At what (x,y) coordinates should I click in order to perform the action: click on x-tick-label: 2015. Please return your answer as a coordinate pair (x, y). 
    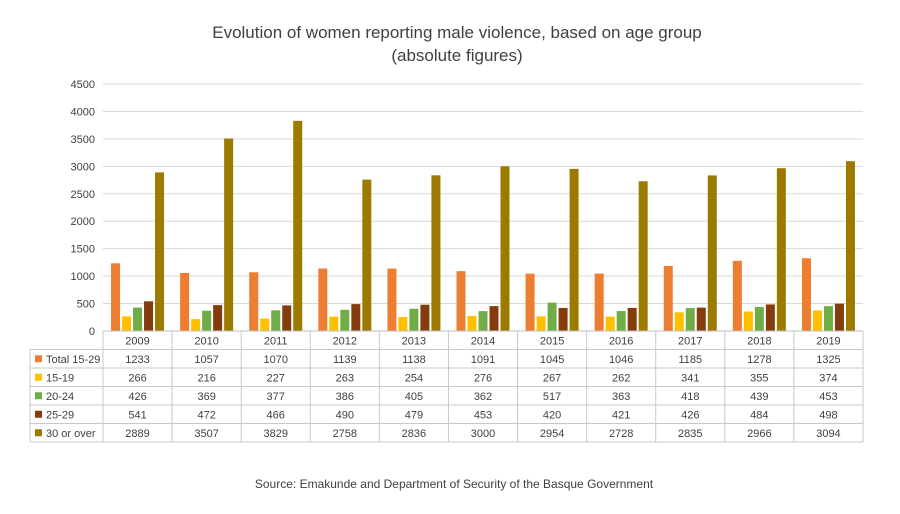
    Looking at the image, I should click on (552, 341).